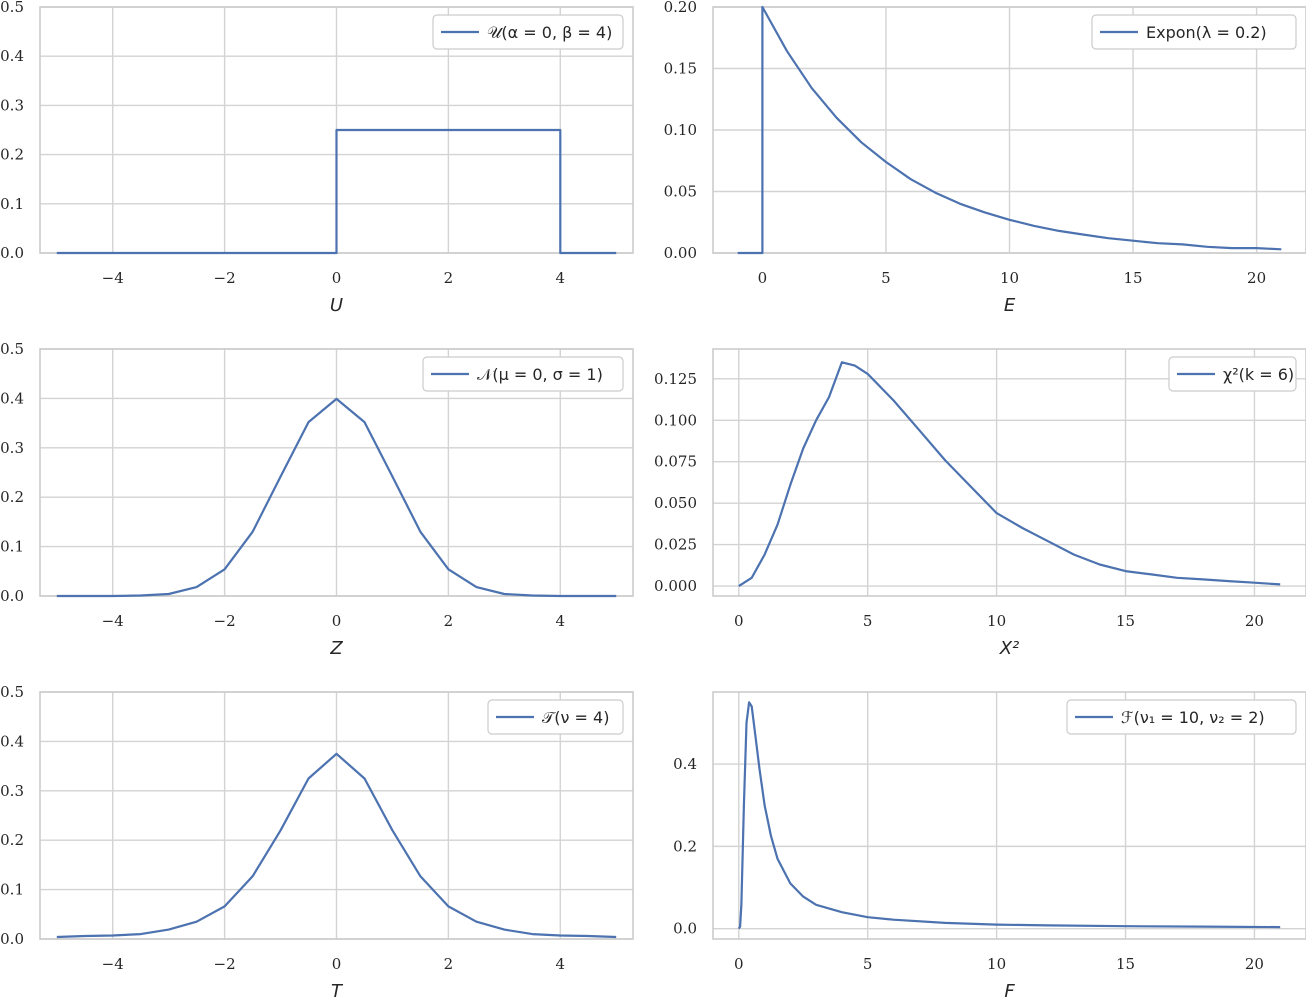  What do you see at coordinates (675, 545) in the screenshot?
I see `y-tick-label: 0.025` at bounding box center [675, 545].